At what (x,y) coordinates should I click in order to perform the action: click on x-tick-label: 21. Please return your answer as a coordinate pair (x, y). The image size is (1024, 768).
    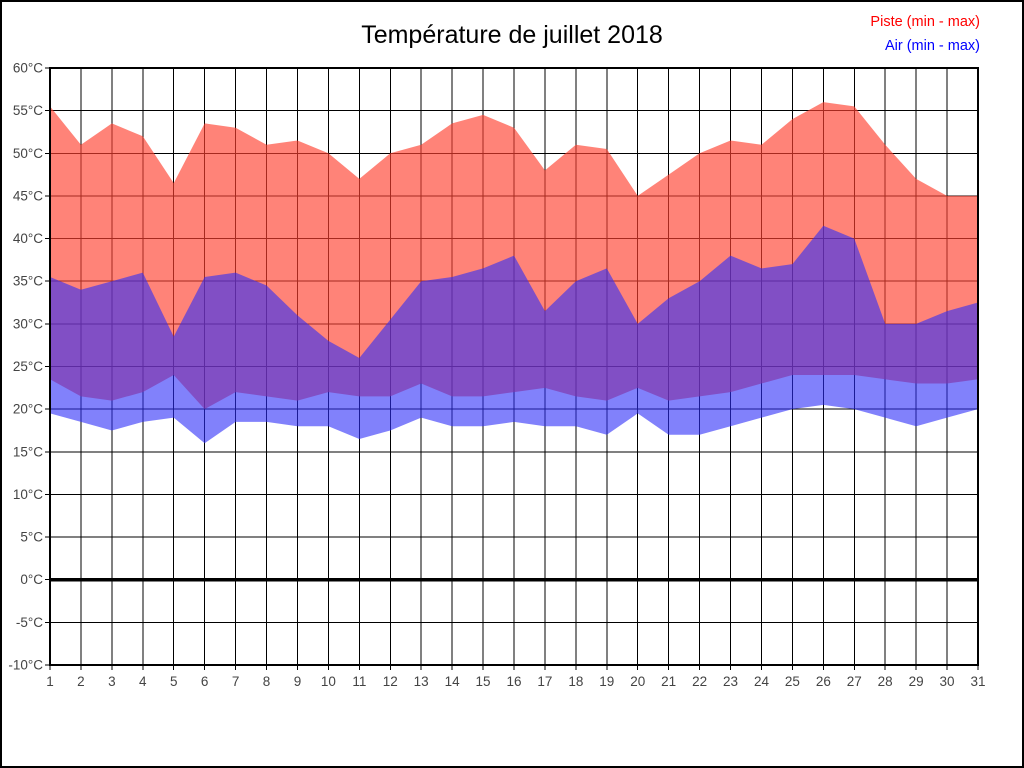
    Looking at the image, I should click on (668, 681).